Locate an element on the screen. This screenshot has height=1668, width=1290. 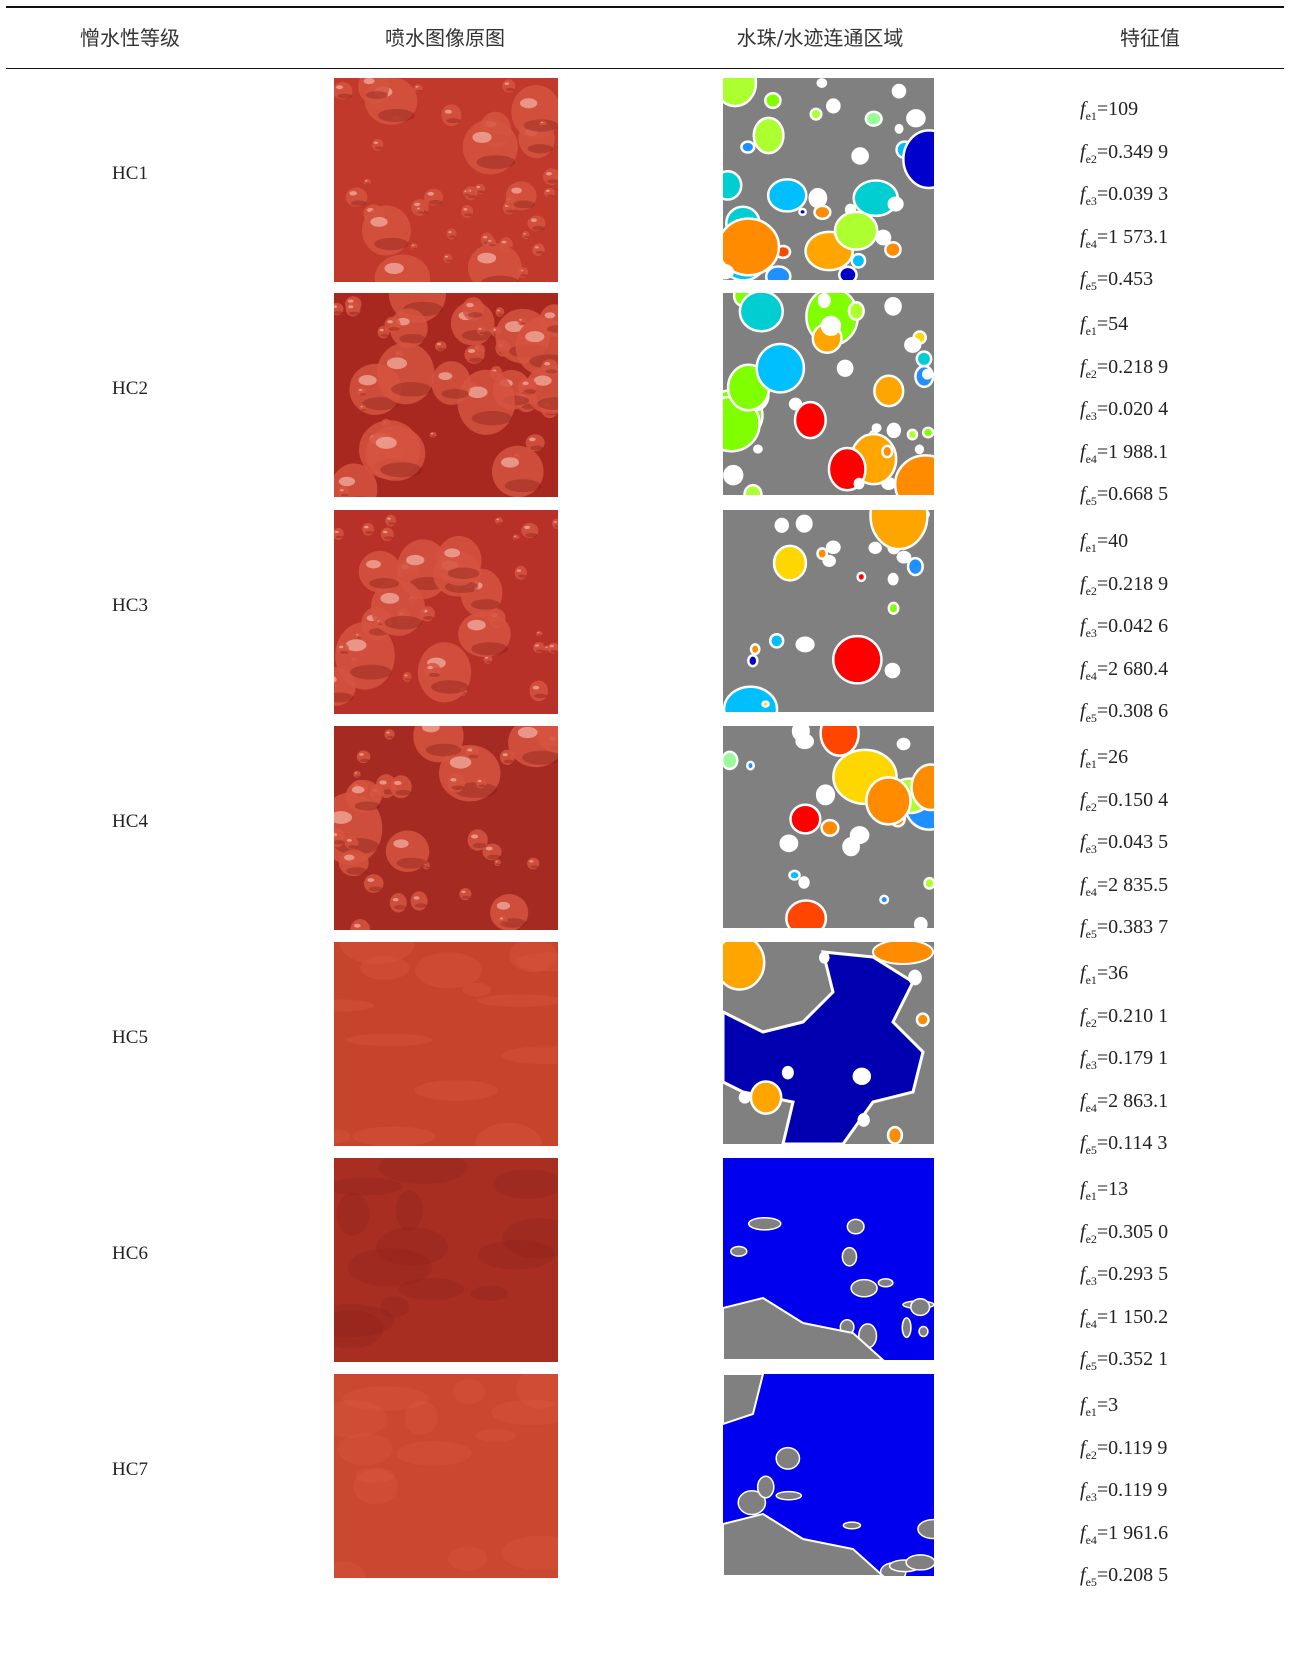
header-original-image: 喷水图像原图 is located at coordinates (445, 38).